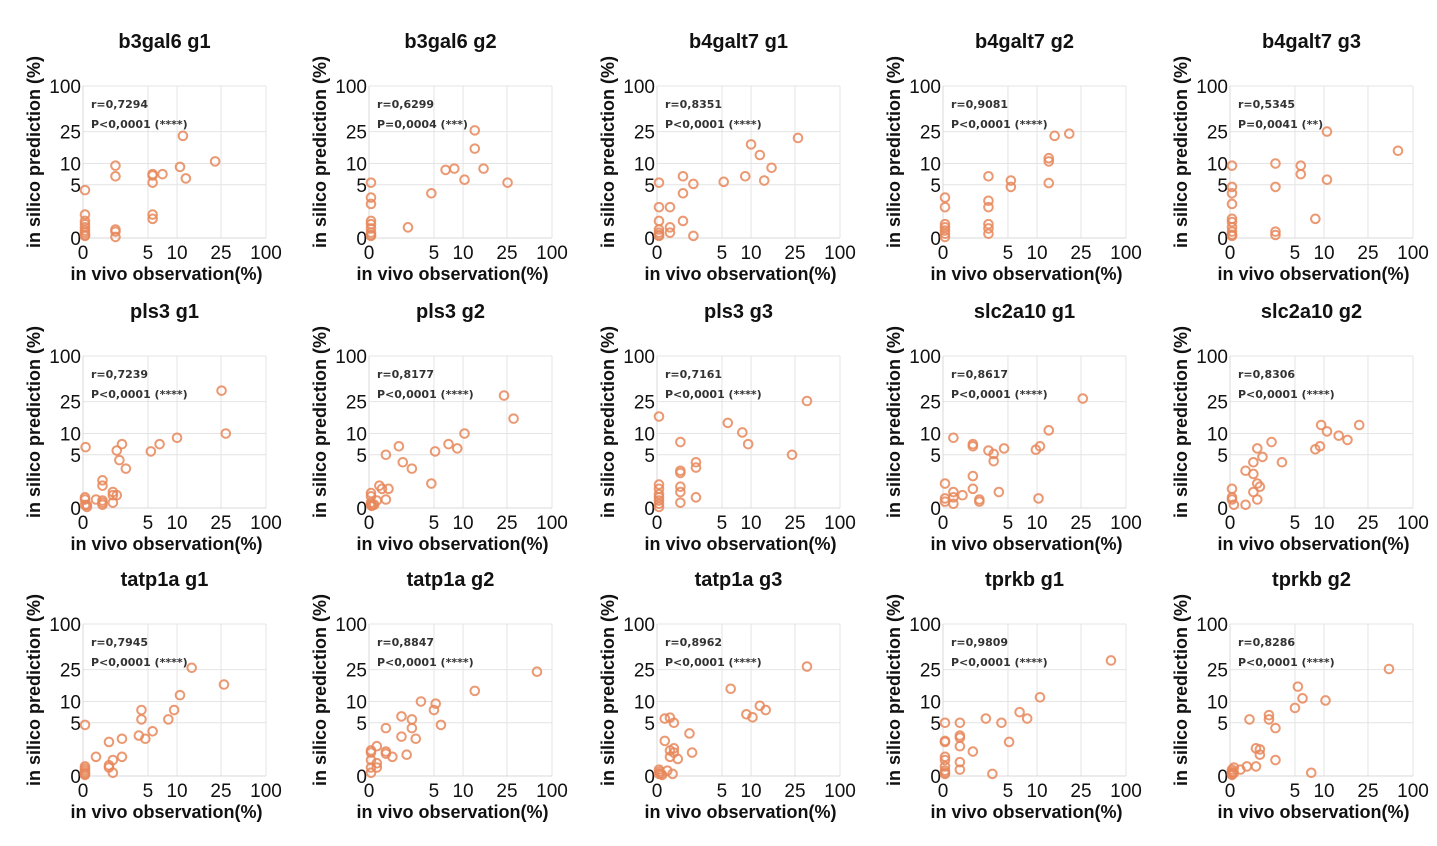 The height and width of the screenshot is (846, 1437). What do you see at coordinates (119, 374) in the screenshot?
I see `correlation-label: r=0,7239` at bounding box center [119, 374].